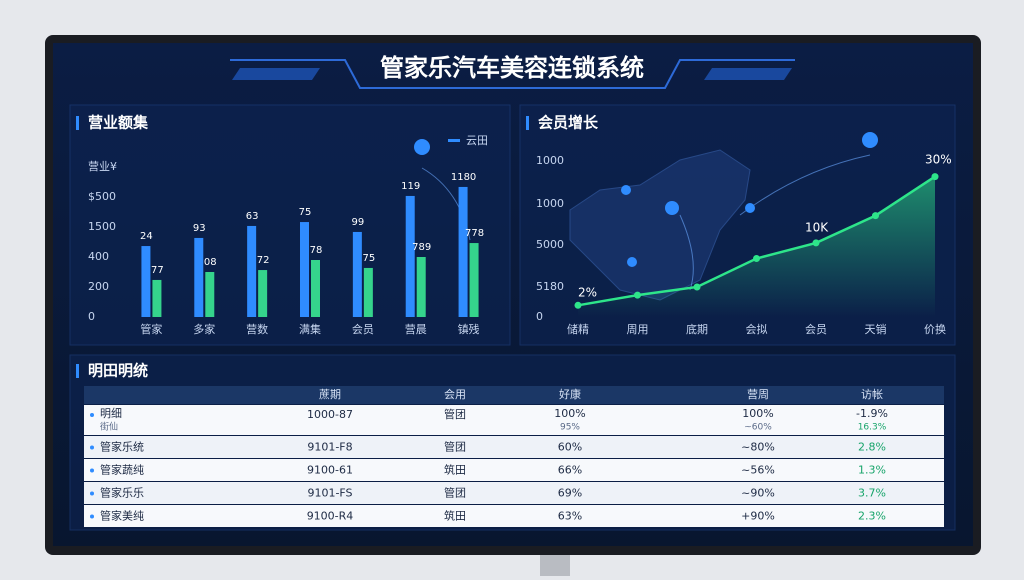  I want to click on x-tick-label: 营晨, so click(416, 329).